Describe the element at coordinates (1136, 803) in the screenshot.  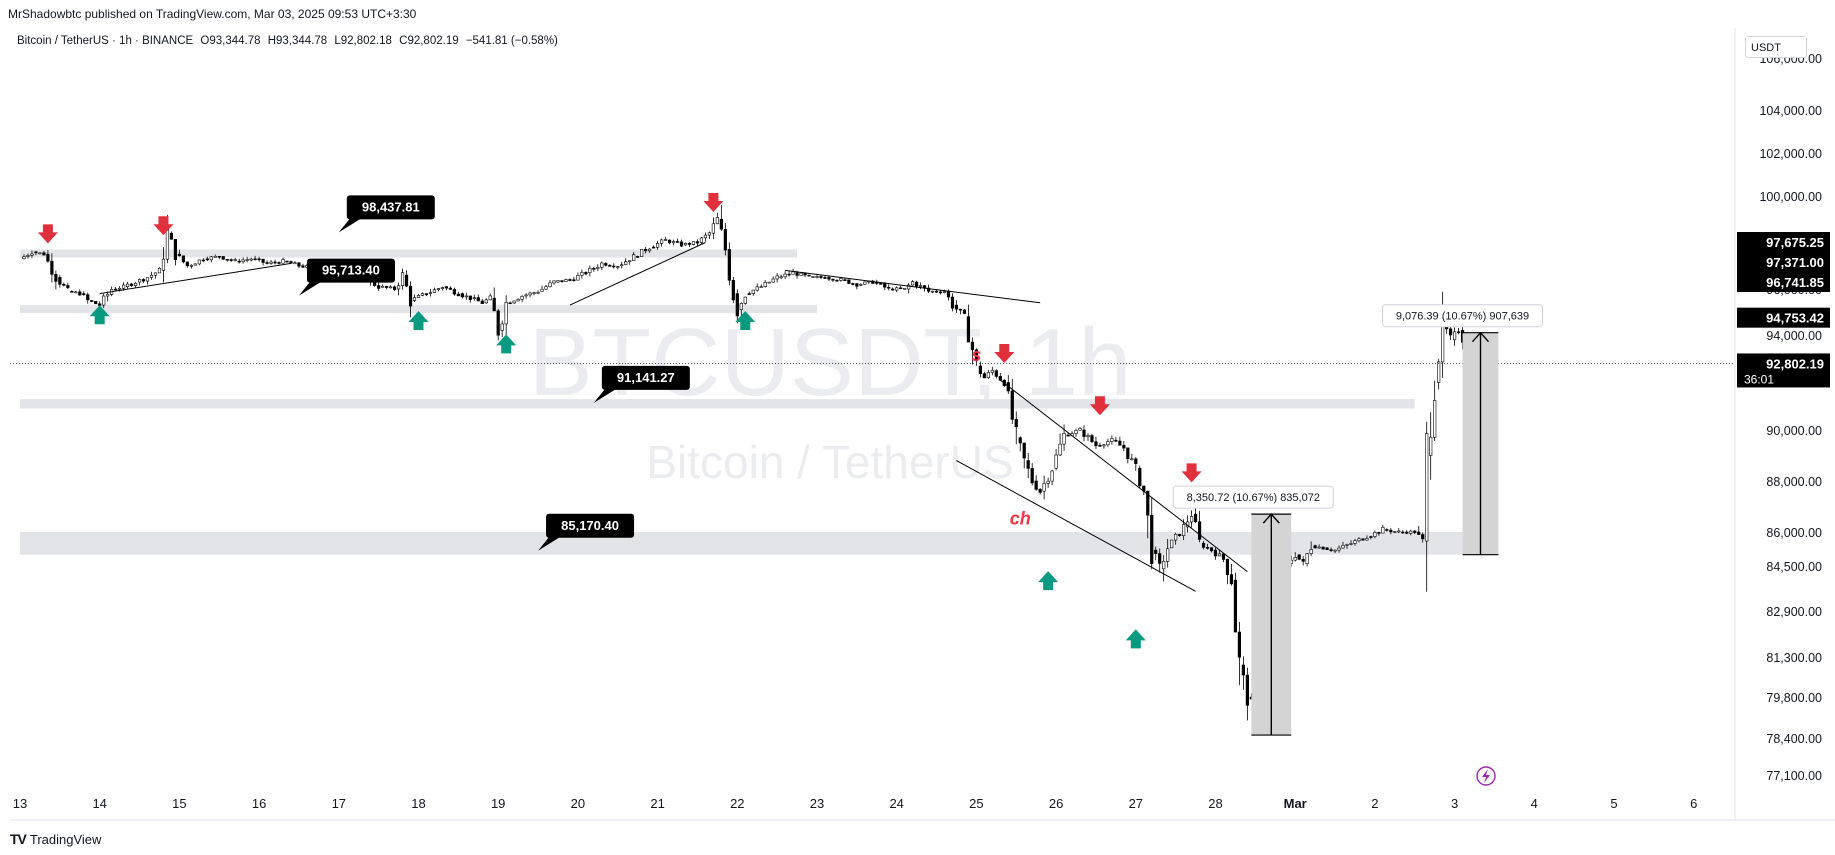
I see `time-tick-label: 27` at that location.